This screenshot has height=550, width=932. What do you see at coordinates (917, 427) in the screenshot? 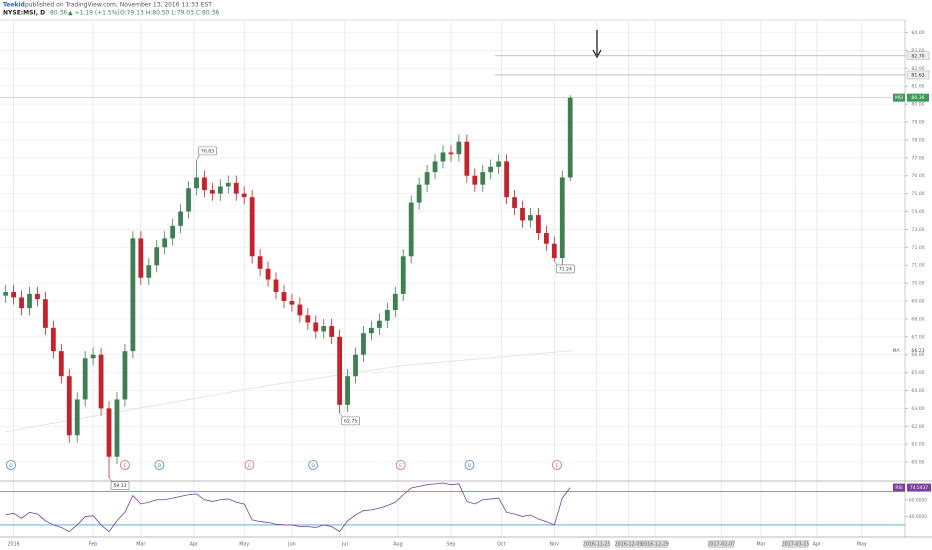
I see `y-tick-label: 62.00` at bounding box center [917, 427].